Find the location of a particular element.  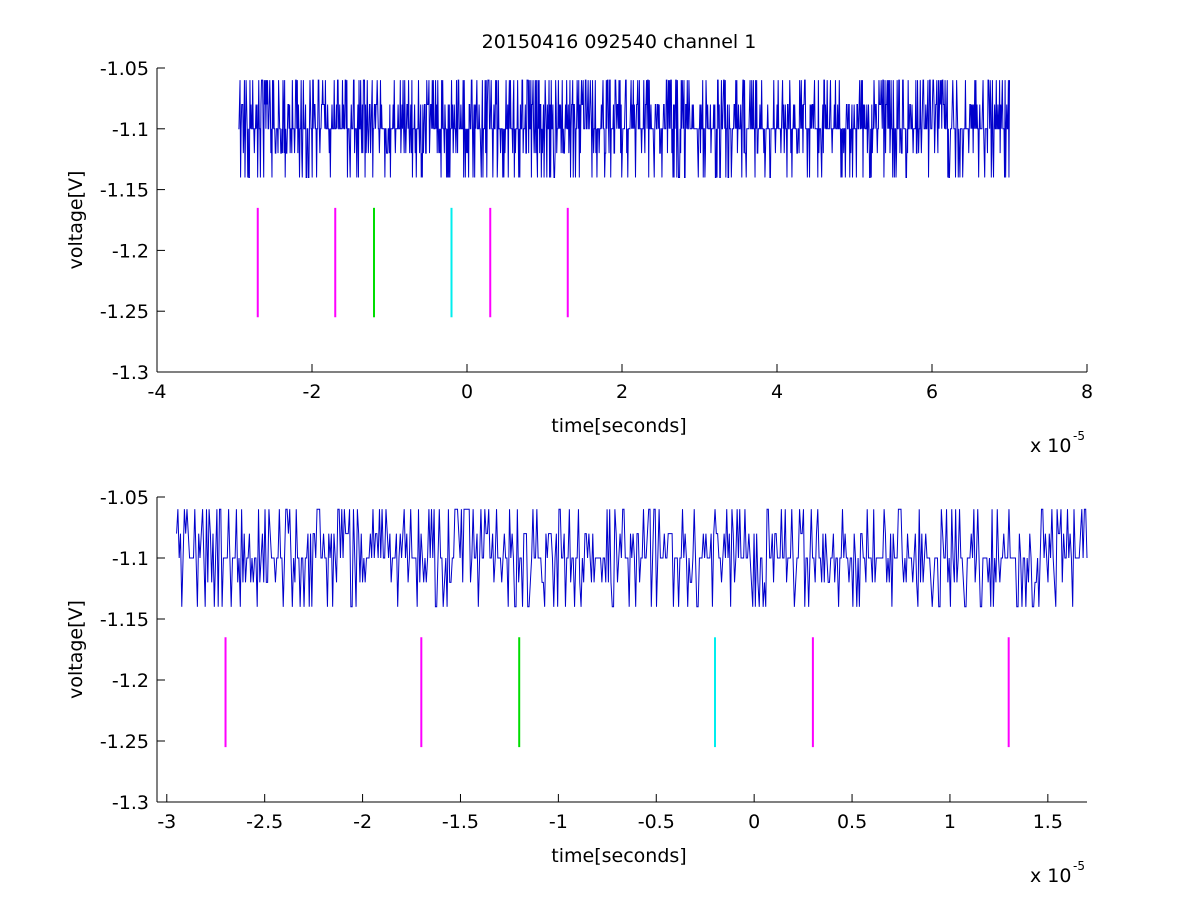

figure-title: 20150416 092540 channel 1 is located at coordinates (619, 42).